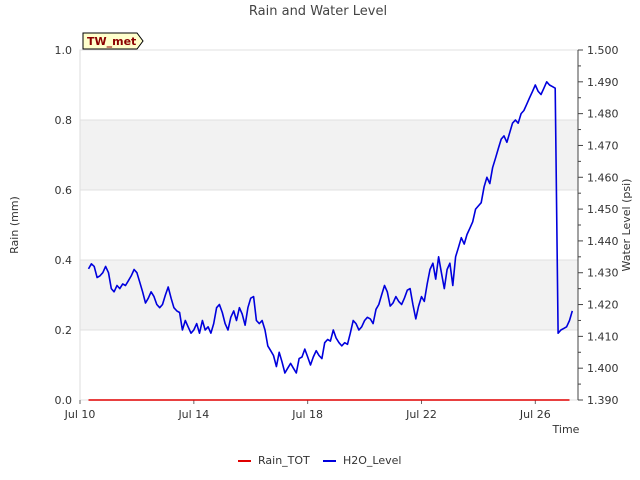 This screenshot has width=640, height=480. Describe the element at coordinates (603, 177) in the screenshot. I see `right-tick-label: 1.460` at that location.